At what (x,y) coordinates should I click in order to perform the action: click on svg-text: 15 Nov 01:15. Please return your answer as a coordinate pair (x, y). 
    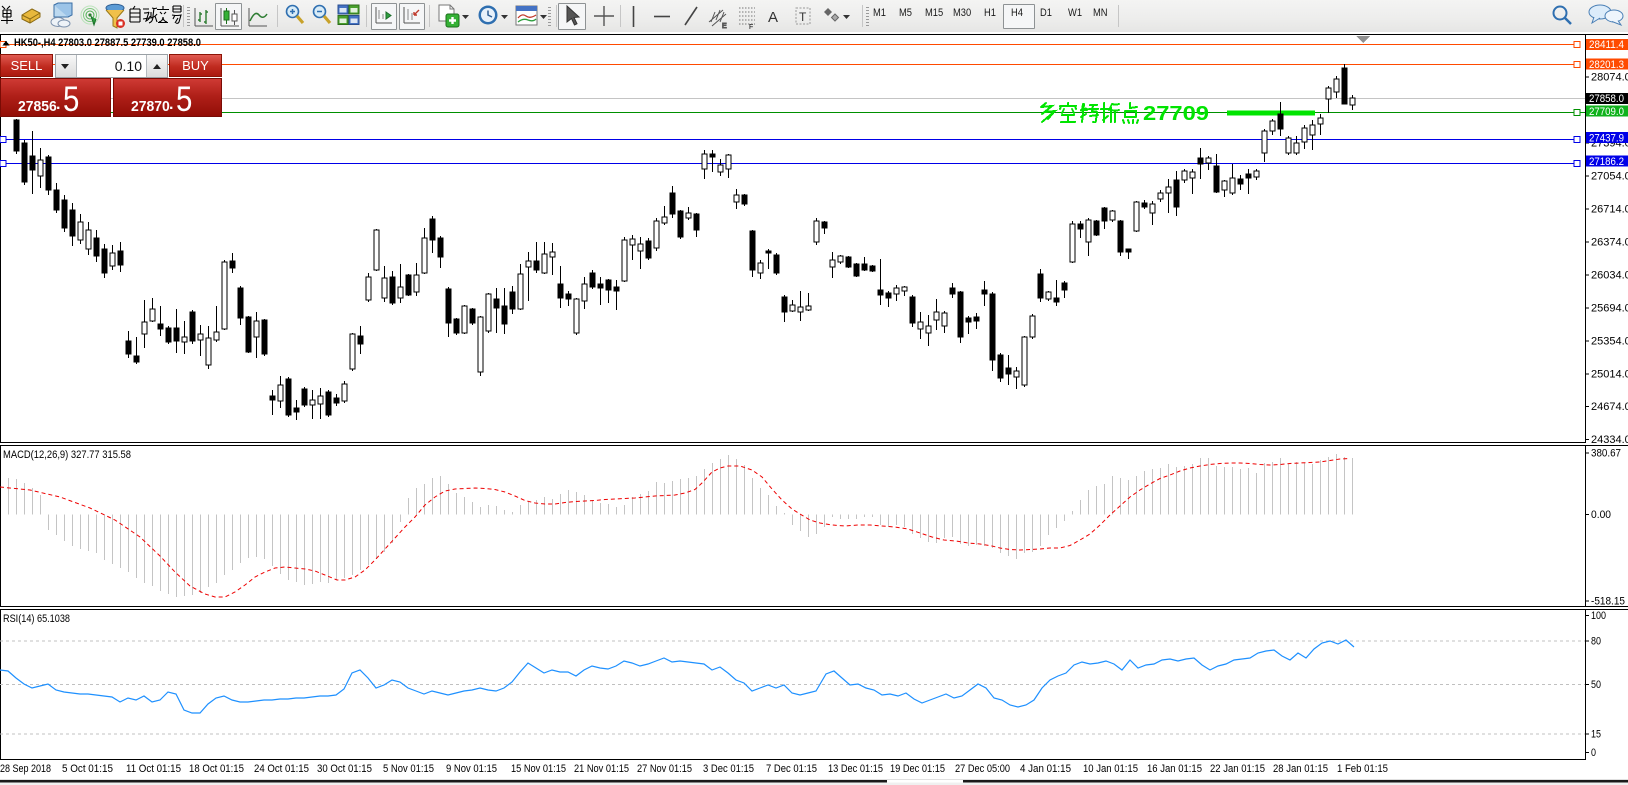
    Looking at the image, I should click on (538, 769).